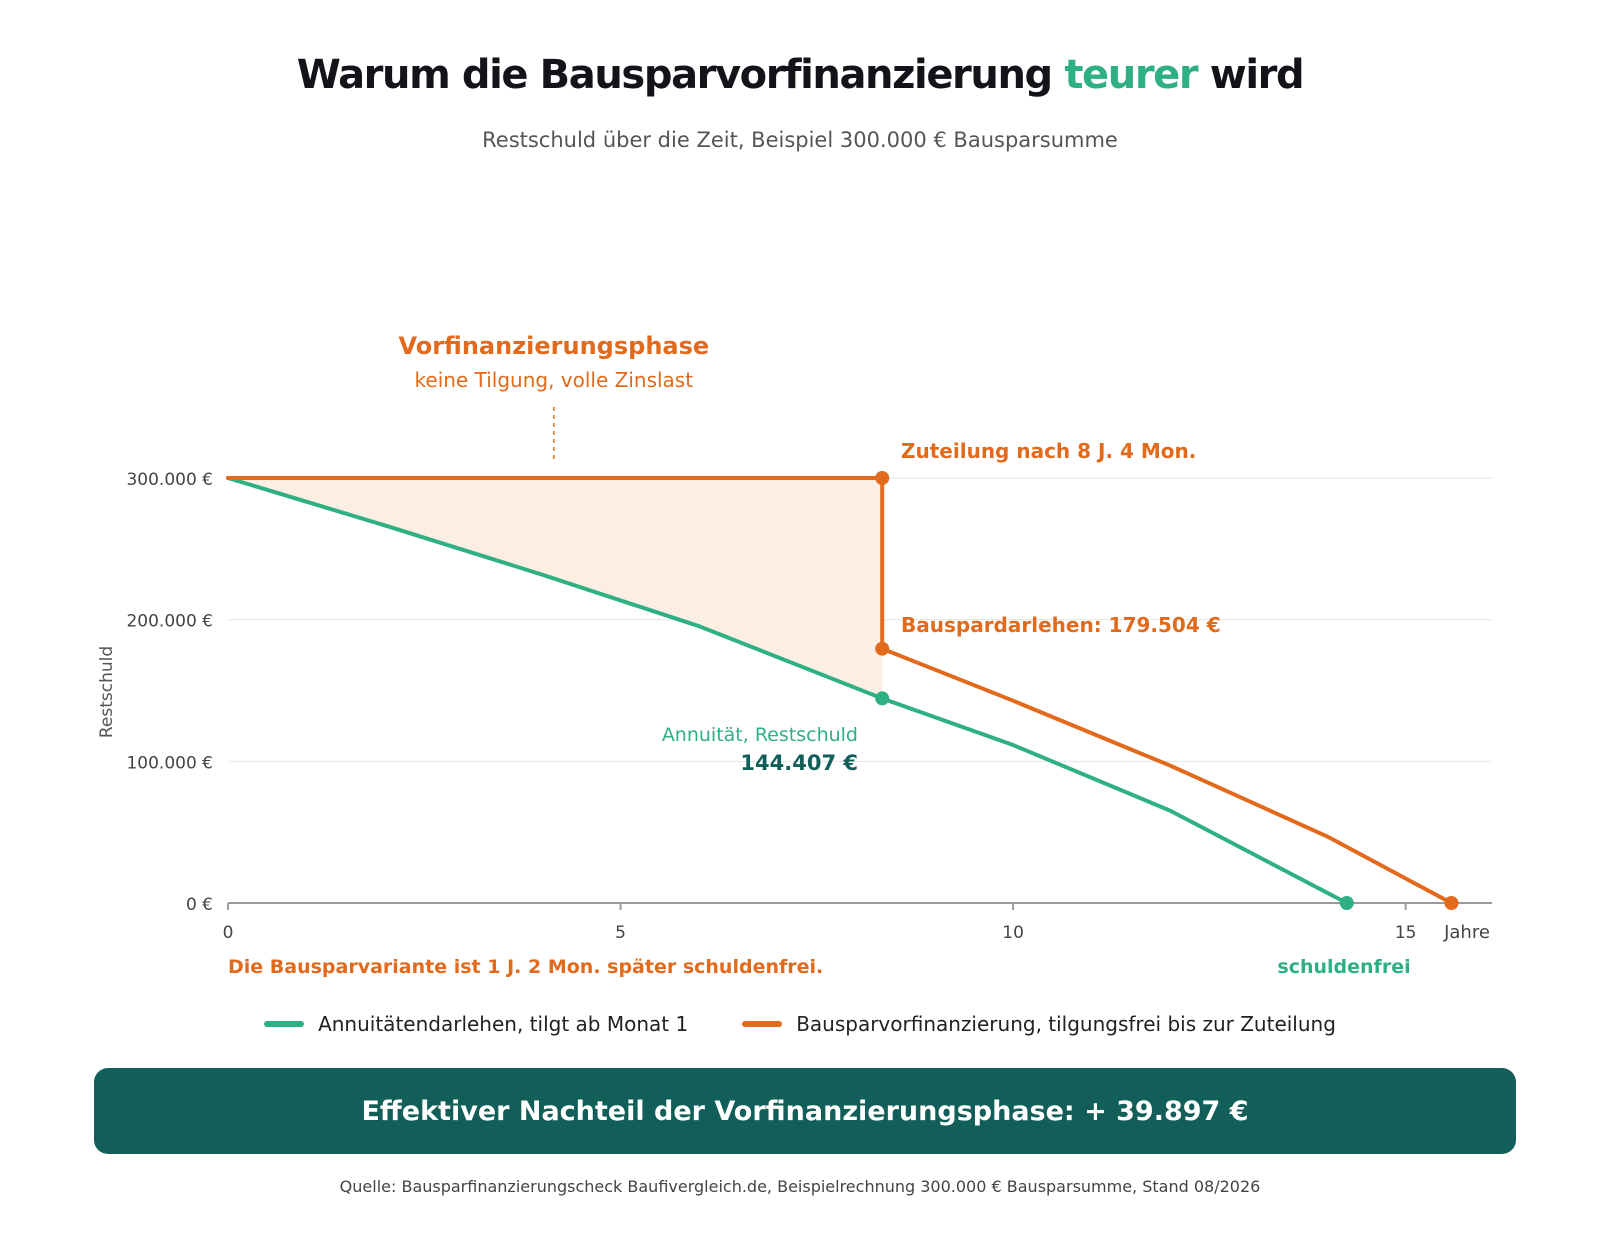 The image size is (1600, 1236). I want to click on vorfinanzierung-shaded-area, so click(555, 588).